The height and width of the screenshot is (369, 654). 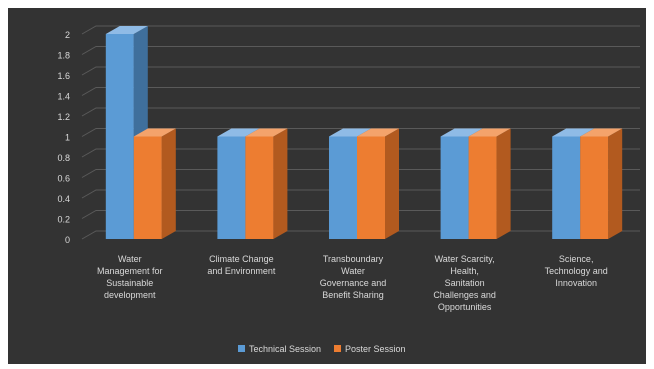 I want to click on y-tick-label: 1, so click(x=67, y=138).